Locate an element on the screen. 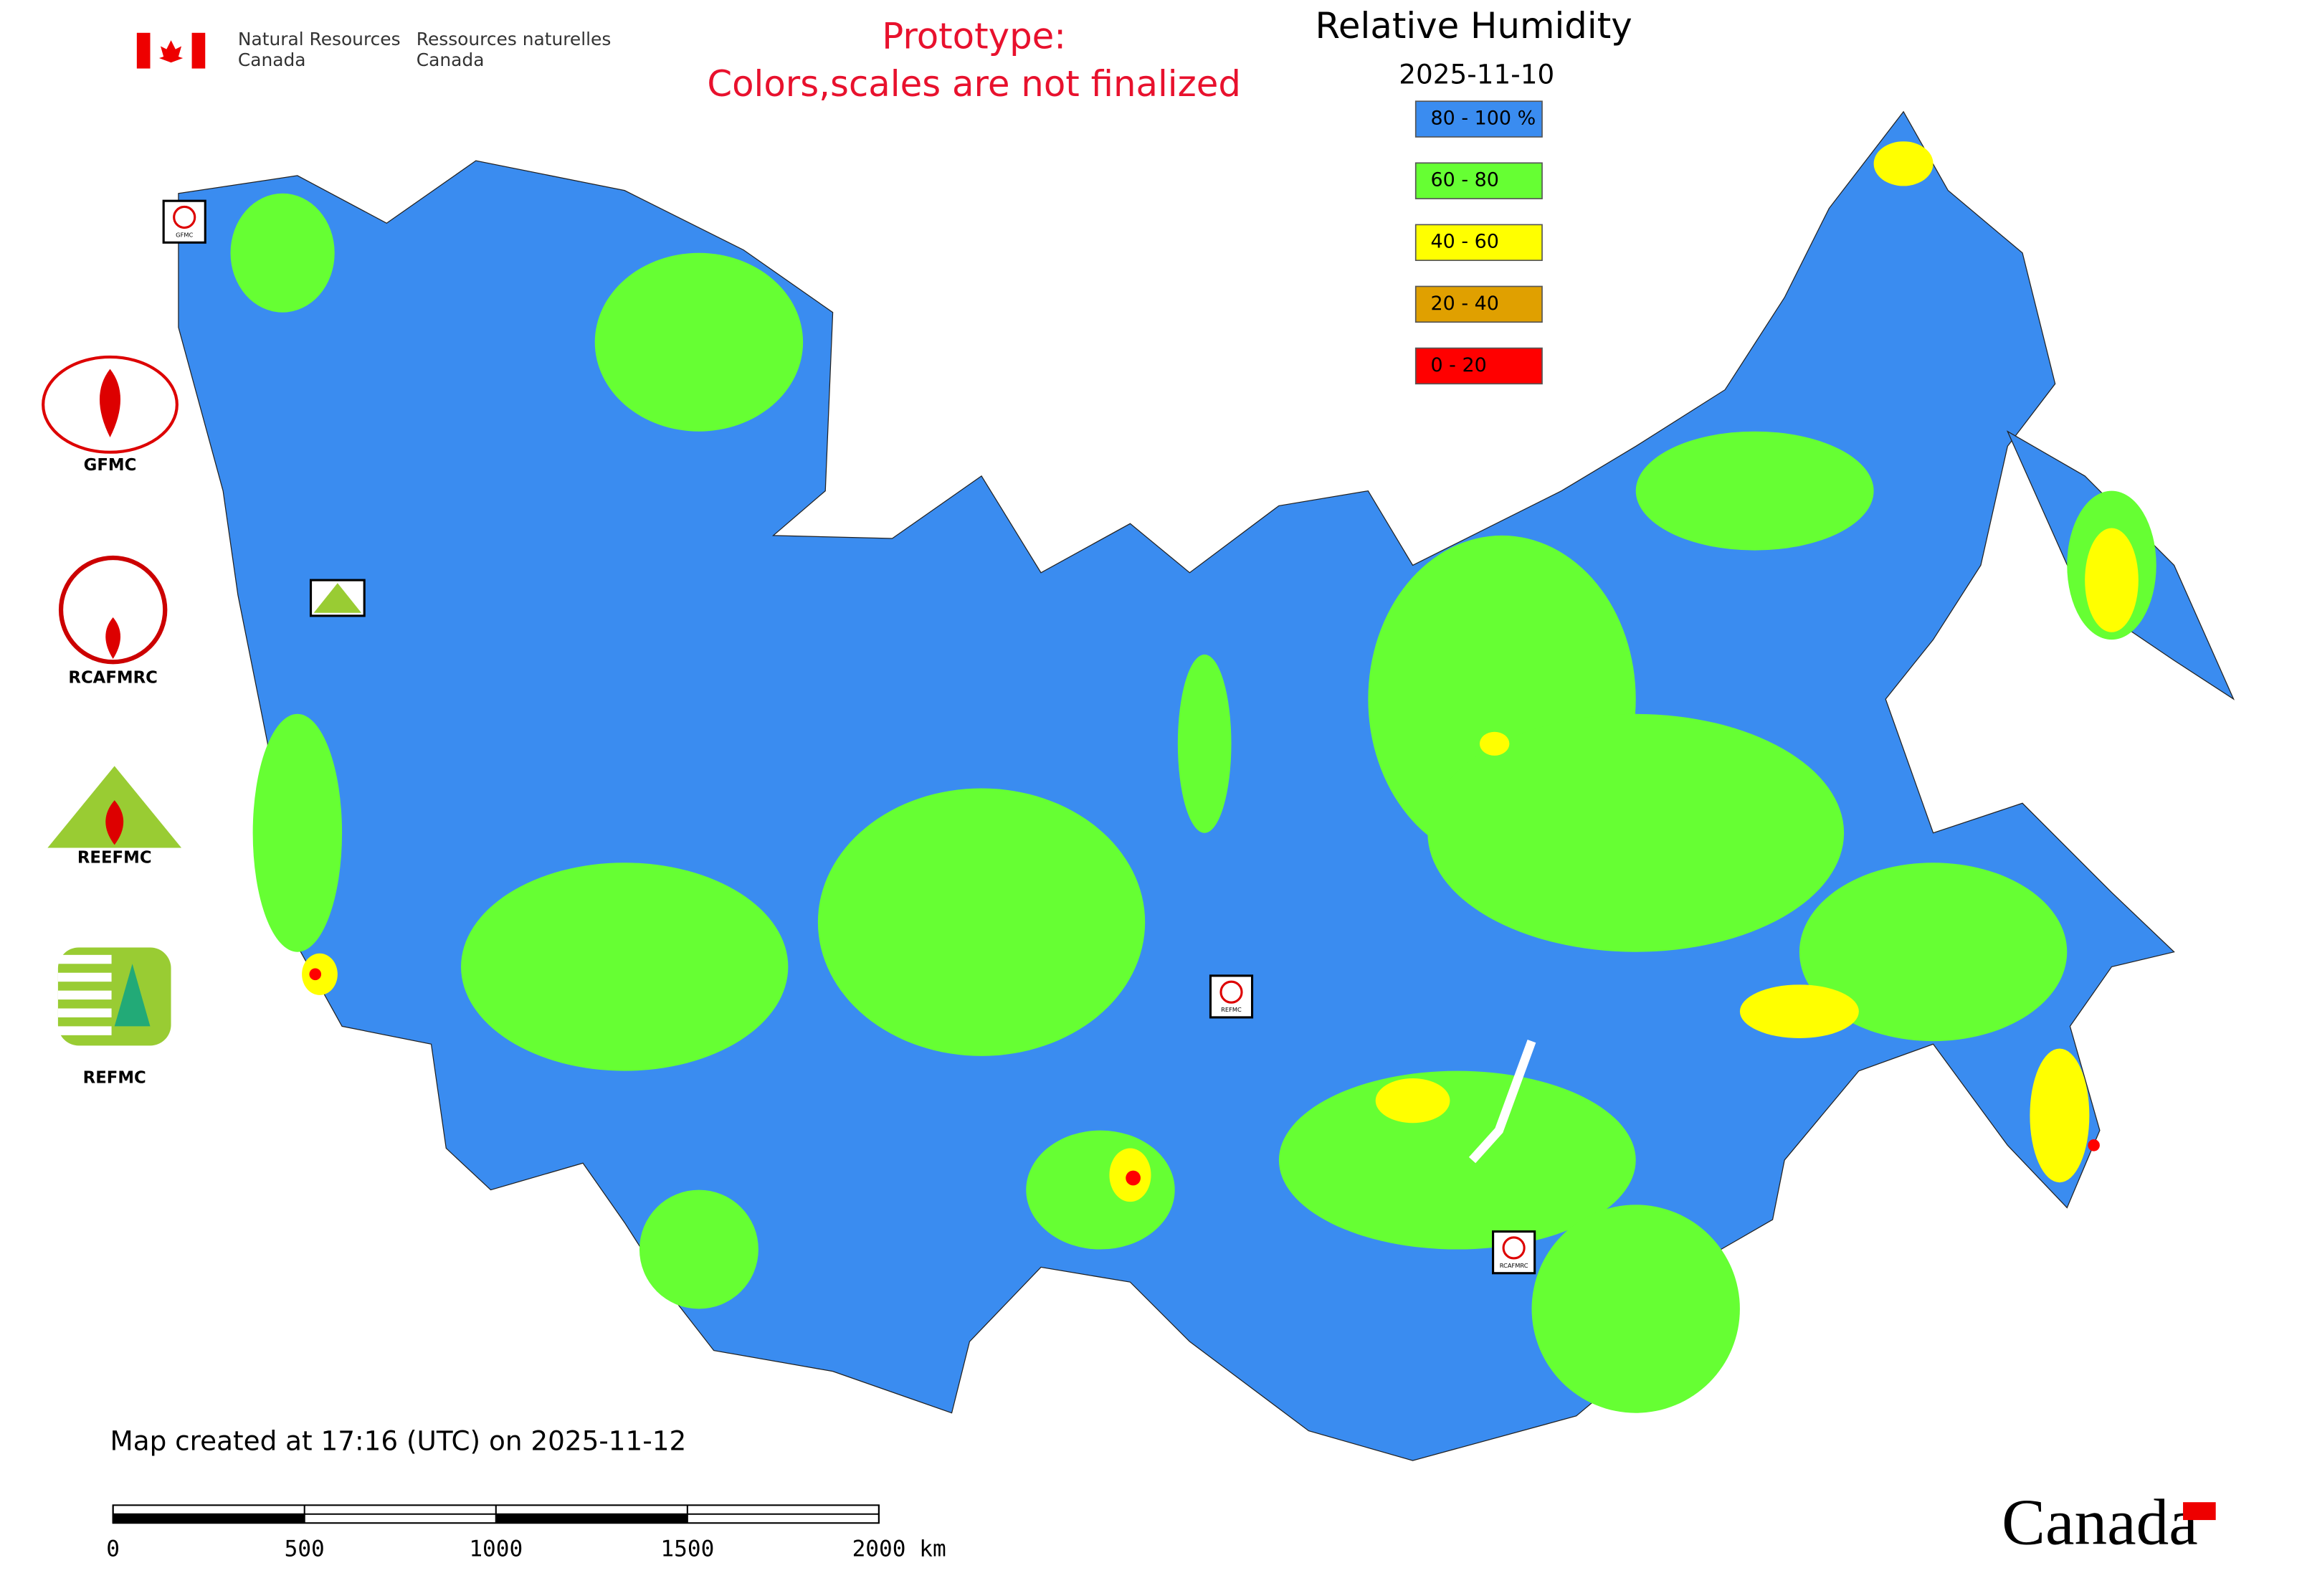 This screenshot has height=1596, width=2302. logo-label: RCAFMRC is located at coordinates (113, 678).